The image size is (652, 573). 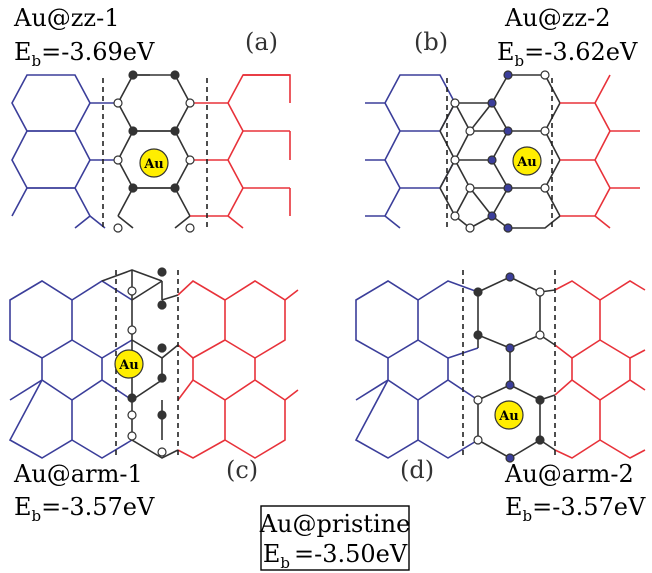 I want to click on pristine-energy: Eb =-3.50eV, so click(x=335, y=556).